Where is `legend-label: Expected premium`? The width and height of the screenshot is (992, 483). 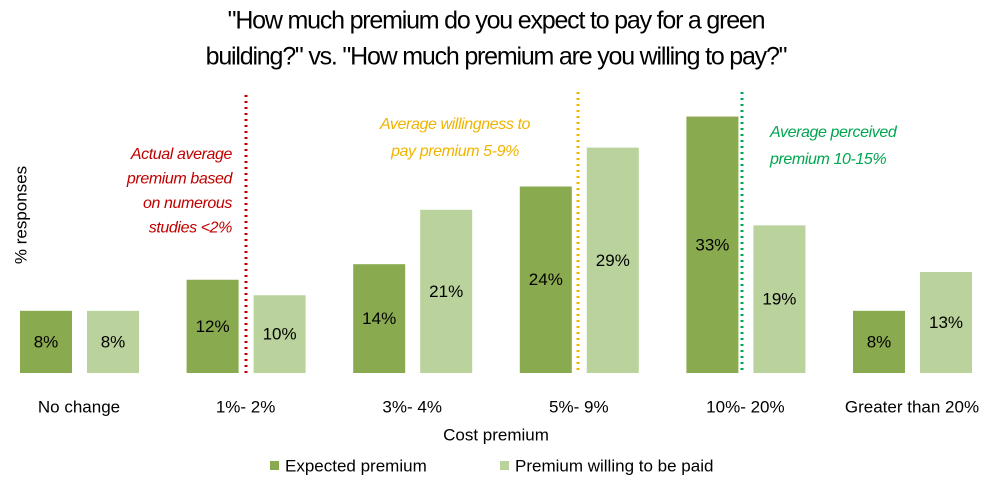
legend-label: Expected premium is located at coordinates (356, 465).